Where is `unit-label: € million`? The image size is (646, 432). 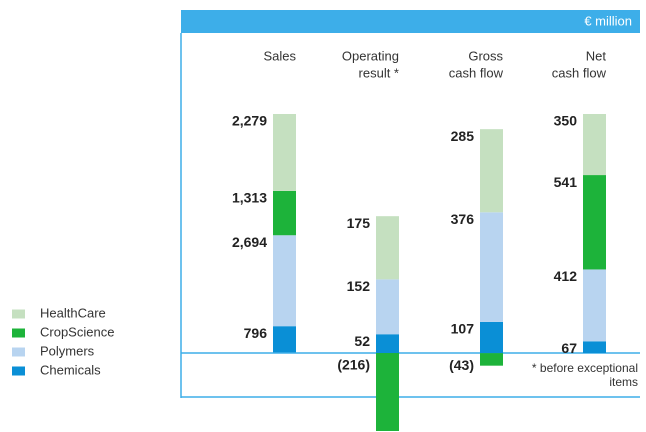 unit-label: € million is located at coordinates (608, 20).